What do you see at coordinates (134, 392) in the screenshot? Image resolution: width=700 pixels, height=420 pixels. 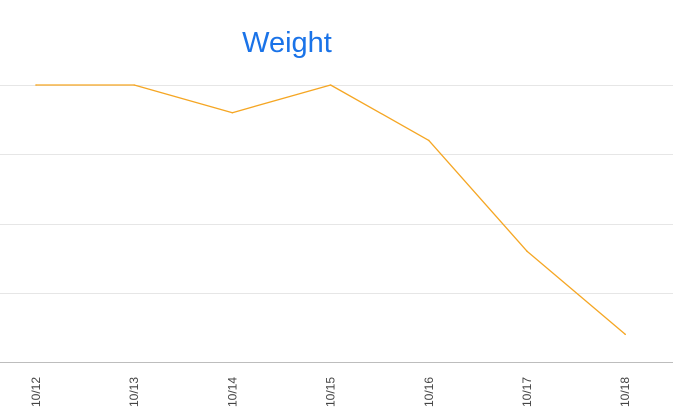 I see `x-tick-label: 10/13` at bounding box center [134, 392].